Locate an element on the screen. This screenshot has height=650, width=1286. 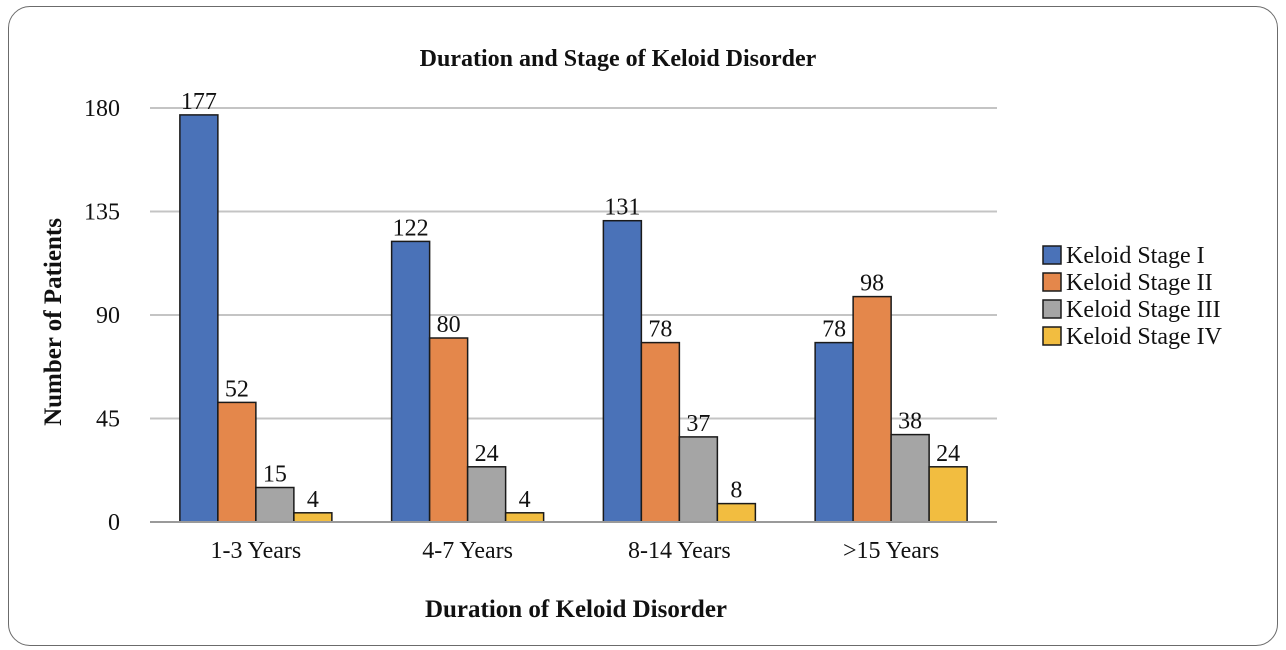
data-label: 15 is located at coordinates (275, 475).